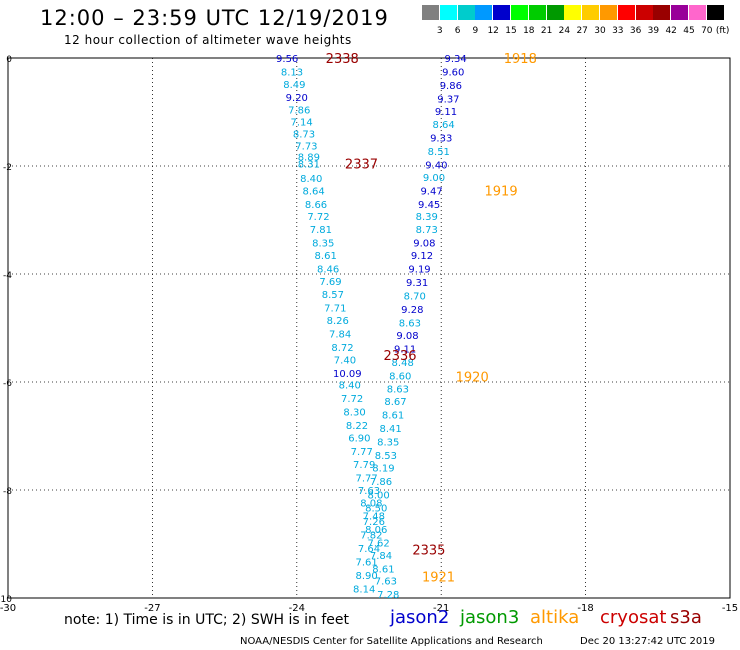 The width and height of the screenshot is (740, 650). What do you see at coordinates (475, 31) in the screenshot?
I see `colorbar-tick-label: 9` at bounding box center [475, 31].